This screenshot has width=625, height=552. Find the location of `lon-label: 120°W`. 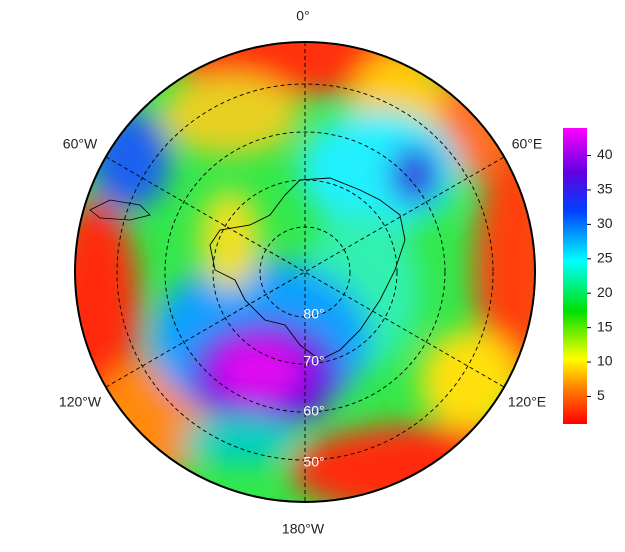

lon-label: 120°W is located at coordinates (80, 402).